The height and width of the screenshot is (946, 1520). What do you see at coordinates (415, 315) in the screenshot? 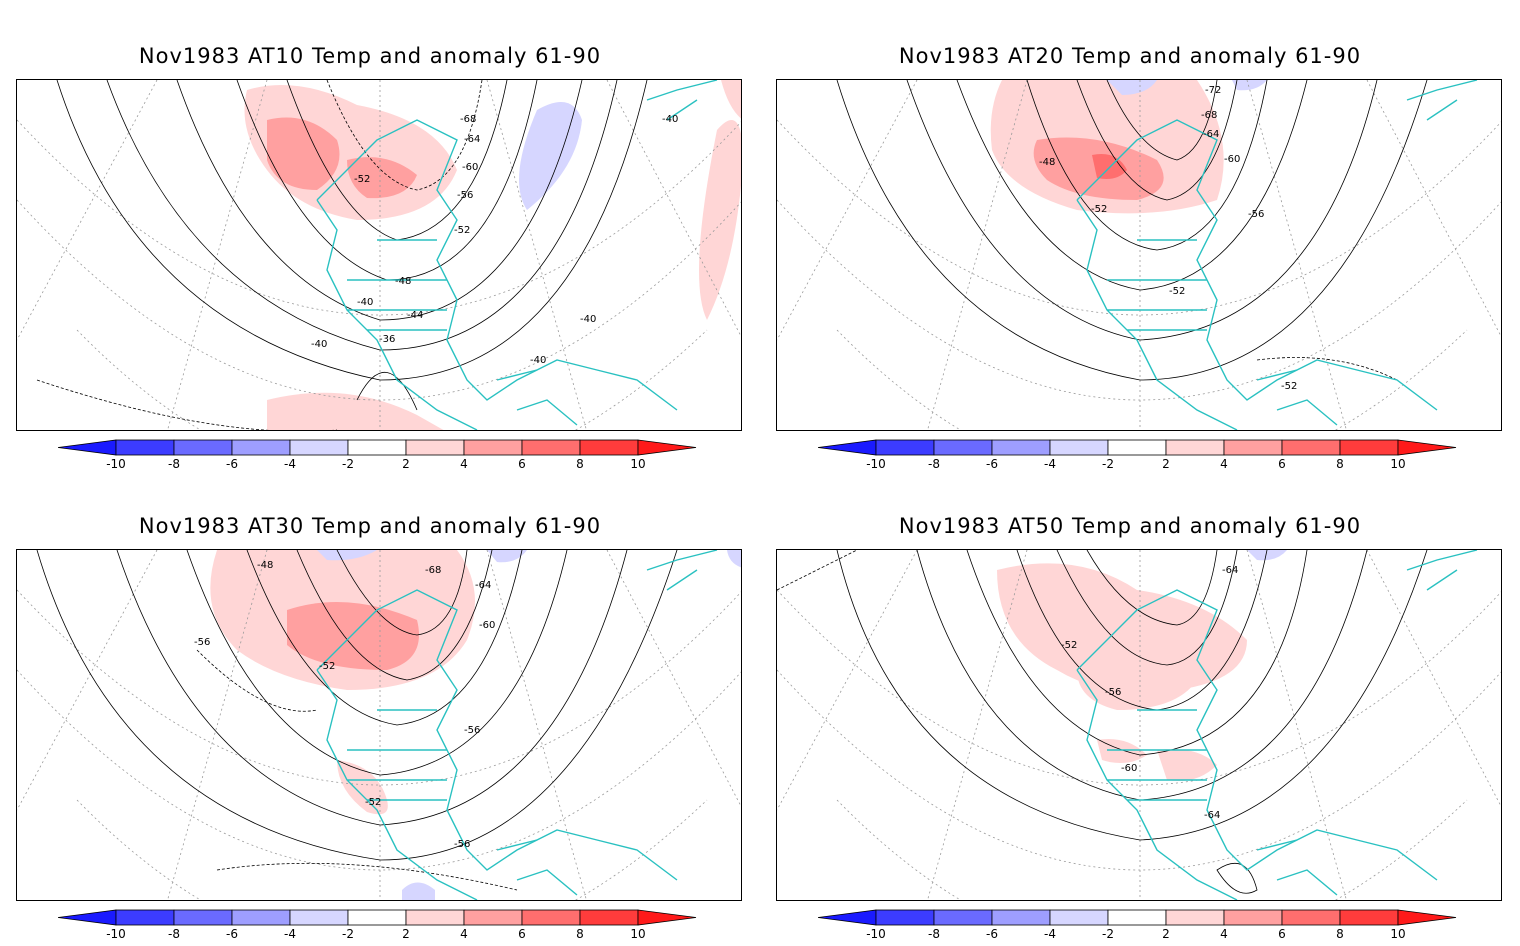
I see `contour-label: -44` at bounding box center [415, 315].